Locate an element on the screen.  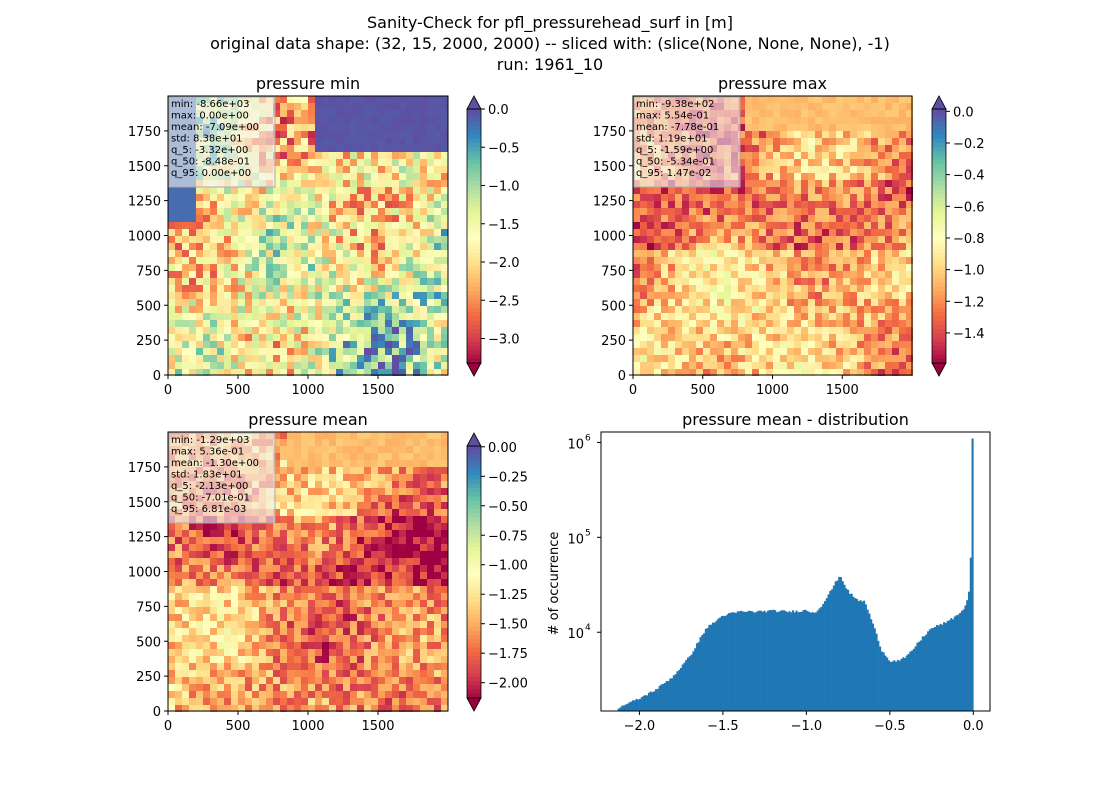
colorbar-tick-label: −1.0 is located at coordinates (504, 187).